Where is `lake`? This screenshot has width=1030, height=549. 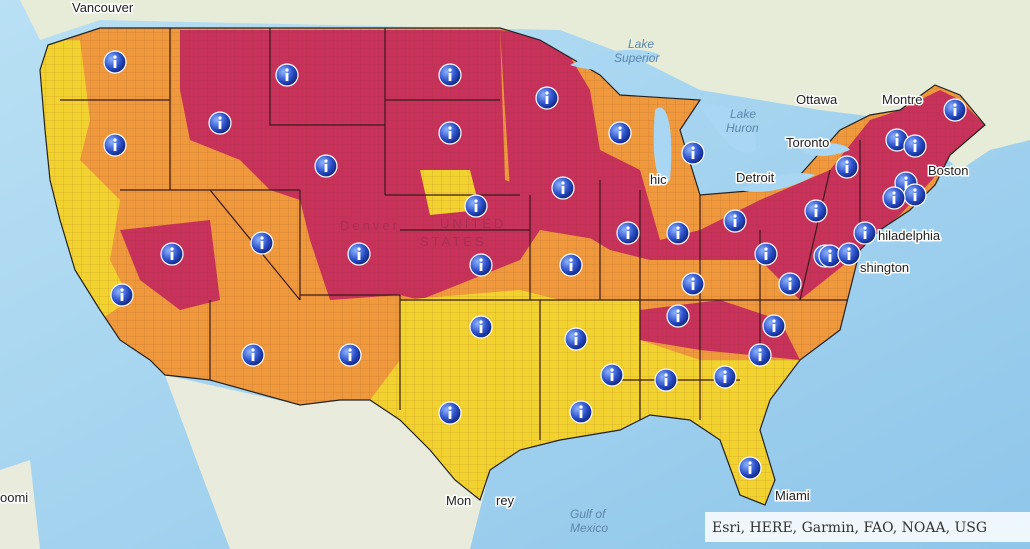 lake is located at coordinates (662, 145).